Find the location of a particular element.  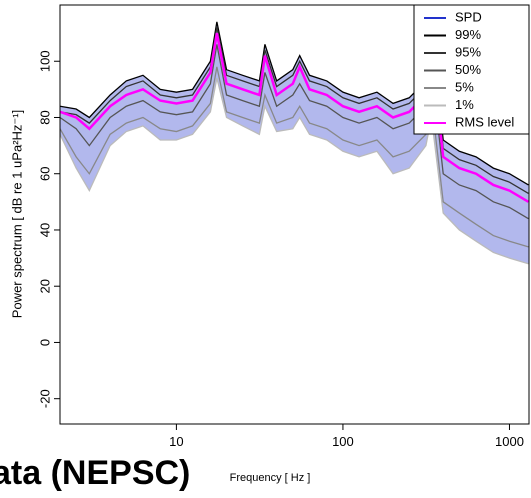

y-tick-label: 80 is located at coordinates (44, 117).